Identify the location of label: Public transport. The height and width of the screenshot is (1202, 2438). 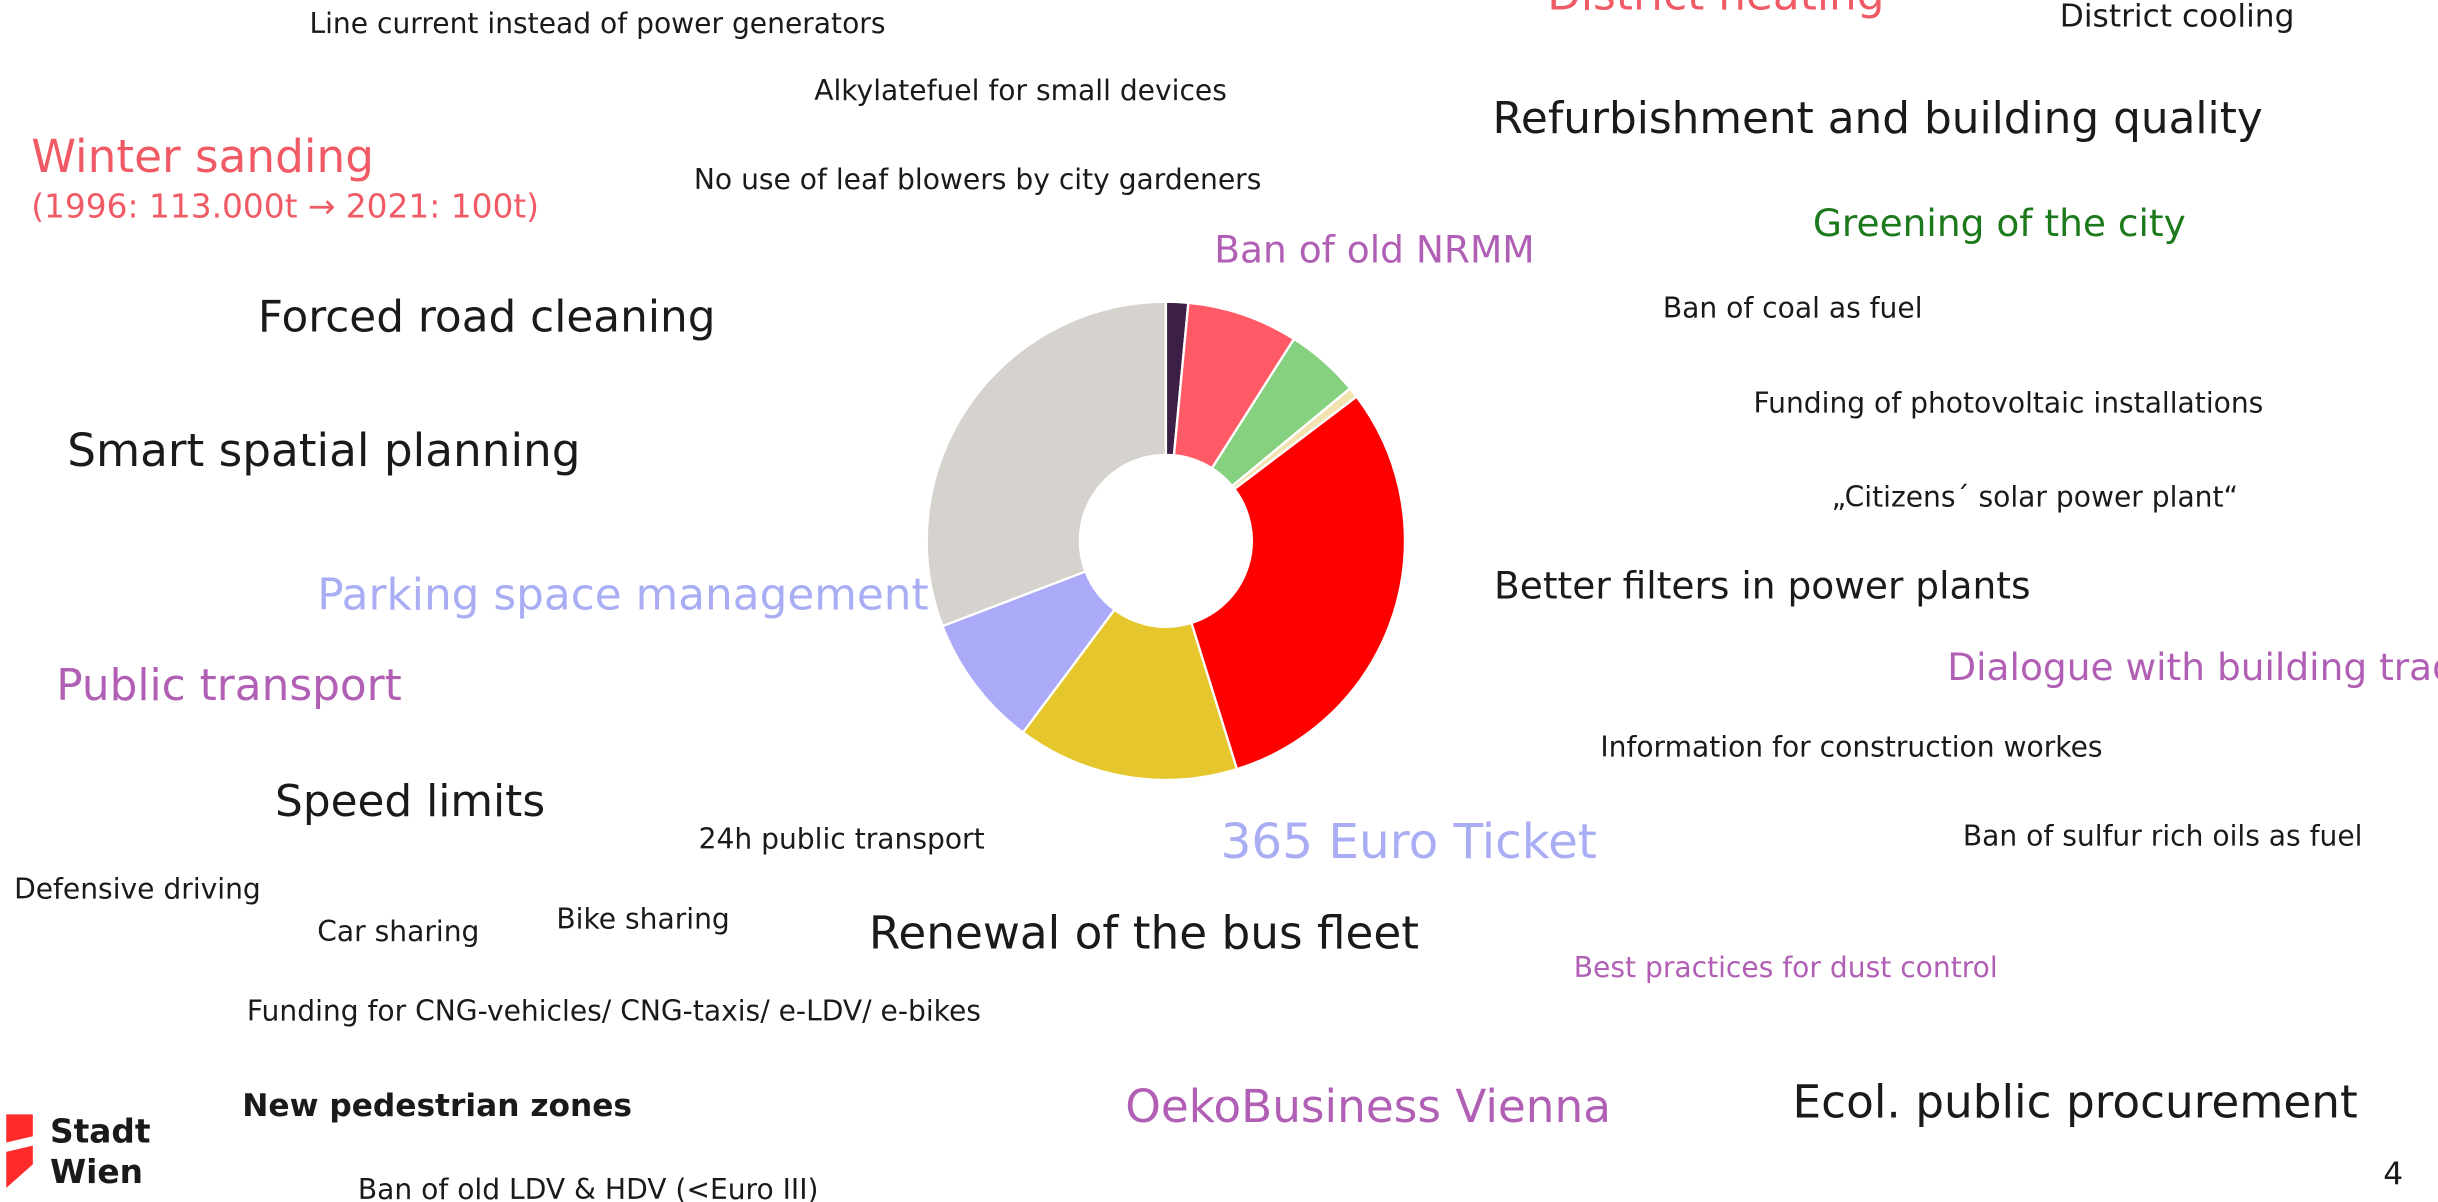
(229, 685).